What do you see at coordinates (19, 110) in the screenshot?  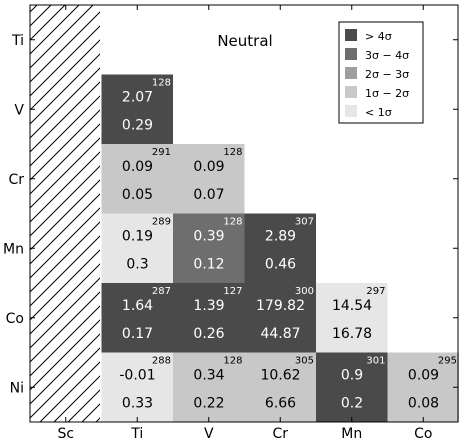 I see `y-tick-label: V` at bounding box center [19, 110].